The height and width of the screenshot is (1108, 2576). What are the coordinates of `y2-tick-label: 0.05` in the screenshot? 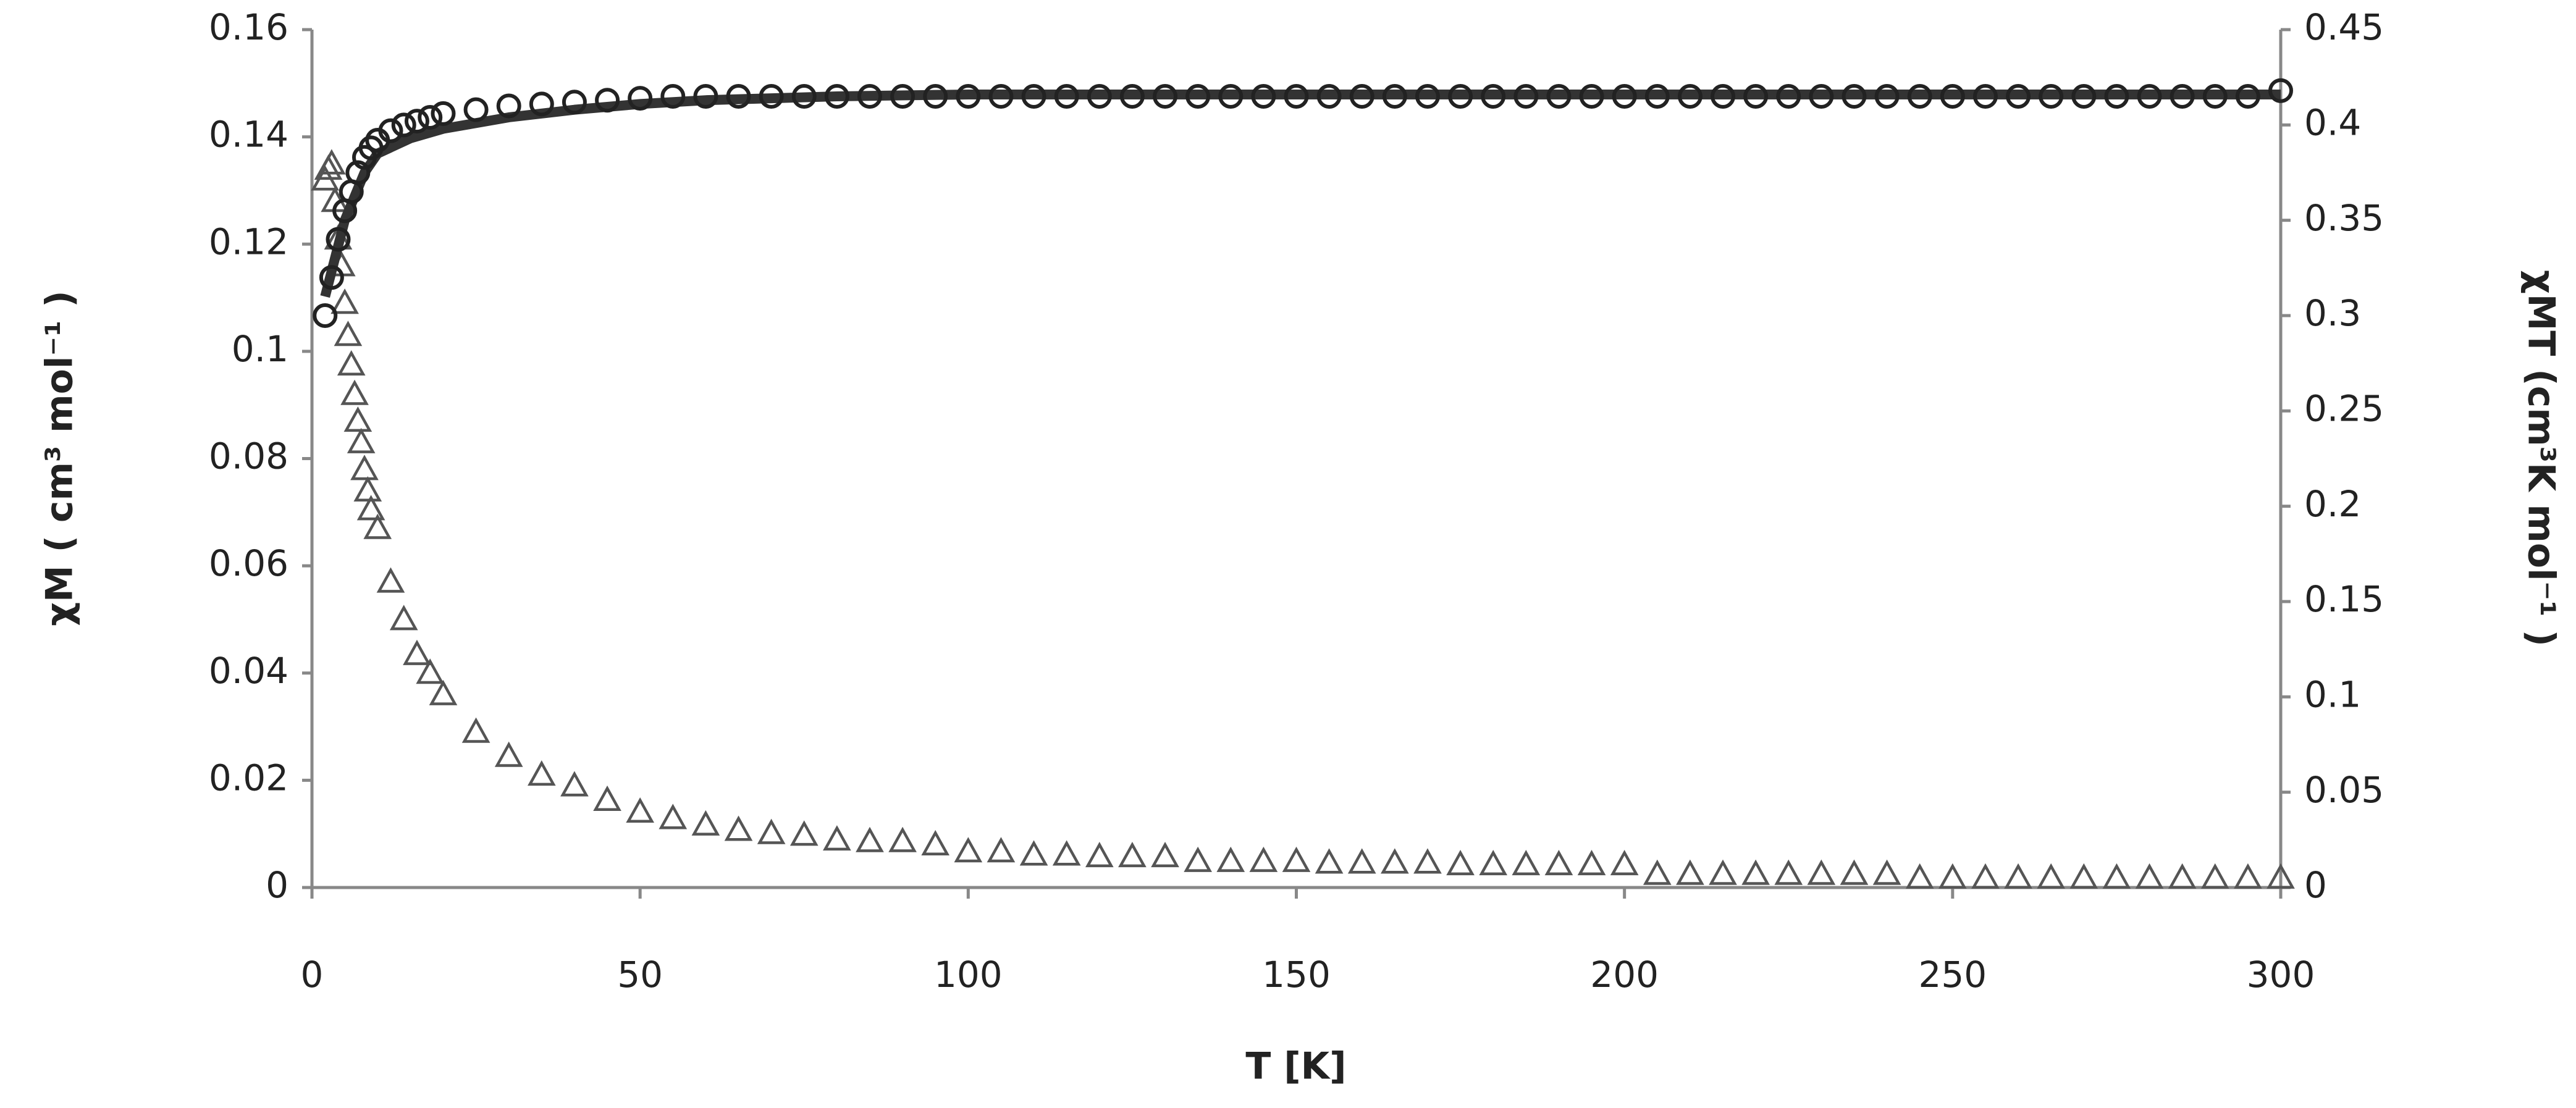 It's located at (2344, 790).